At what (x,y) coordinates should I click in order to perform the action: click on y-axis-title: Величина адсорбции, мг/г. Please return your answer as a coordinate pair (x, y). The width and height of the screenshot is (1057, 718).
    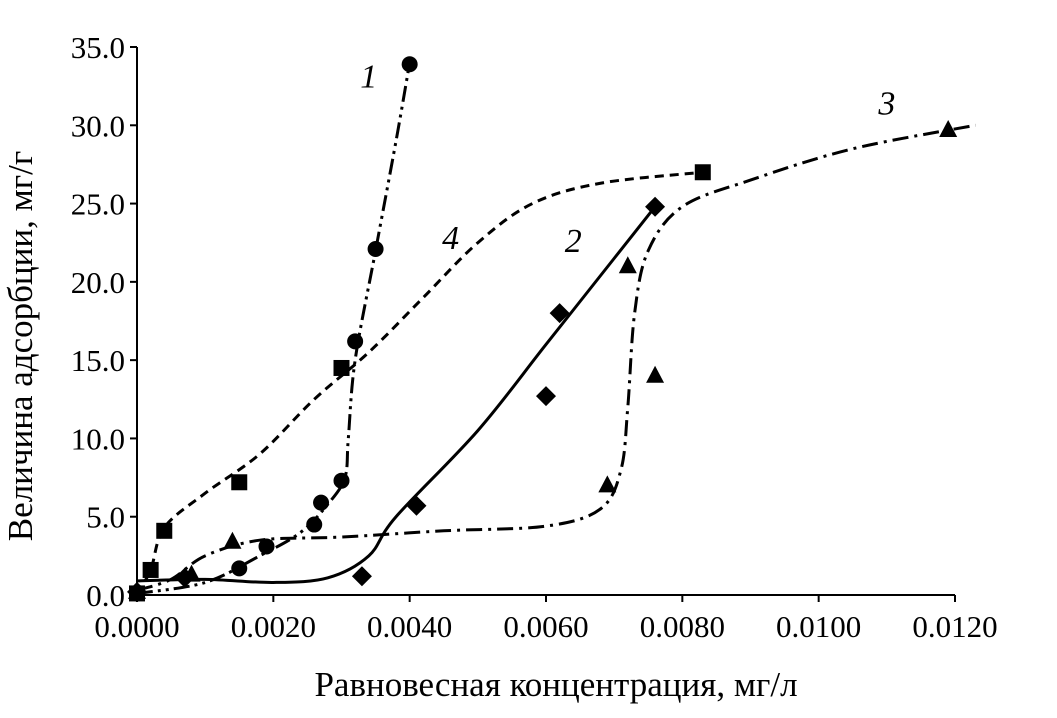
    Looking at the image, I should click on (20, 346).